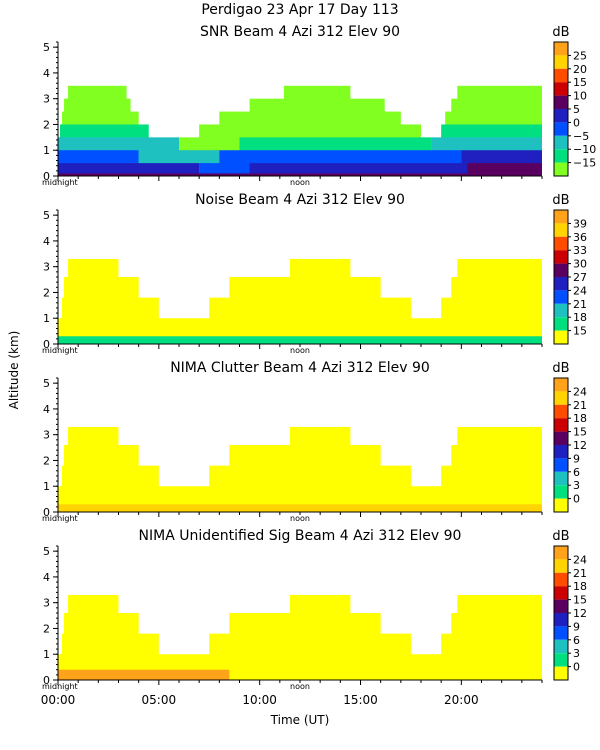 The image size is (600, 750). I want to click on colorbar-tick-label: −10, so click(584, 149).